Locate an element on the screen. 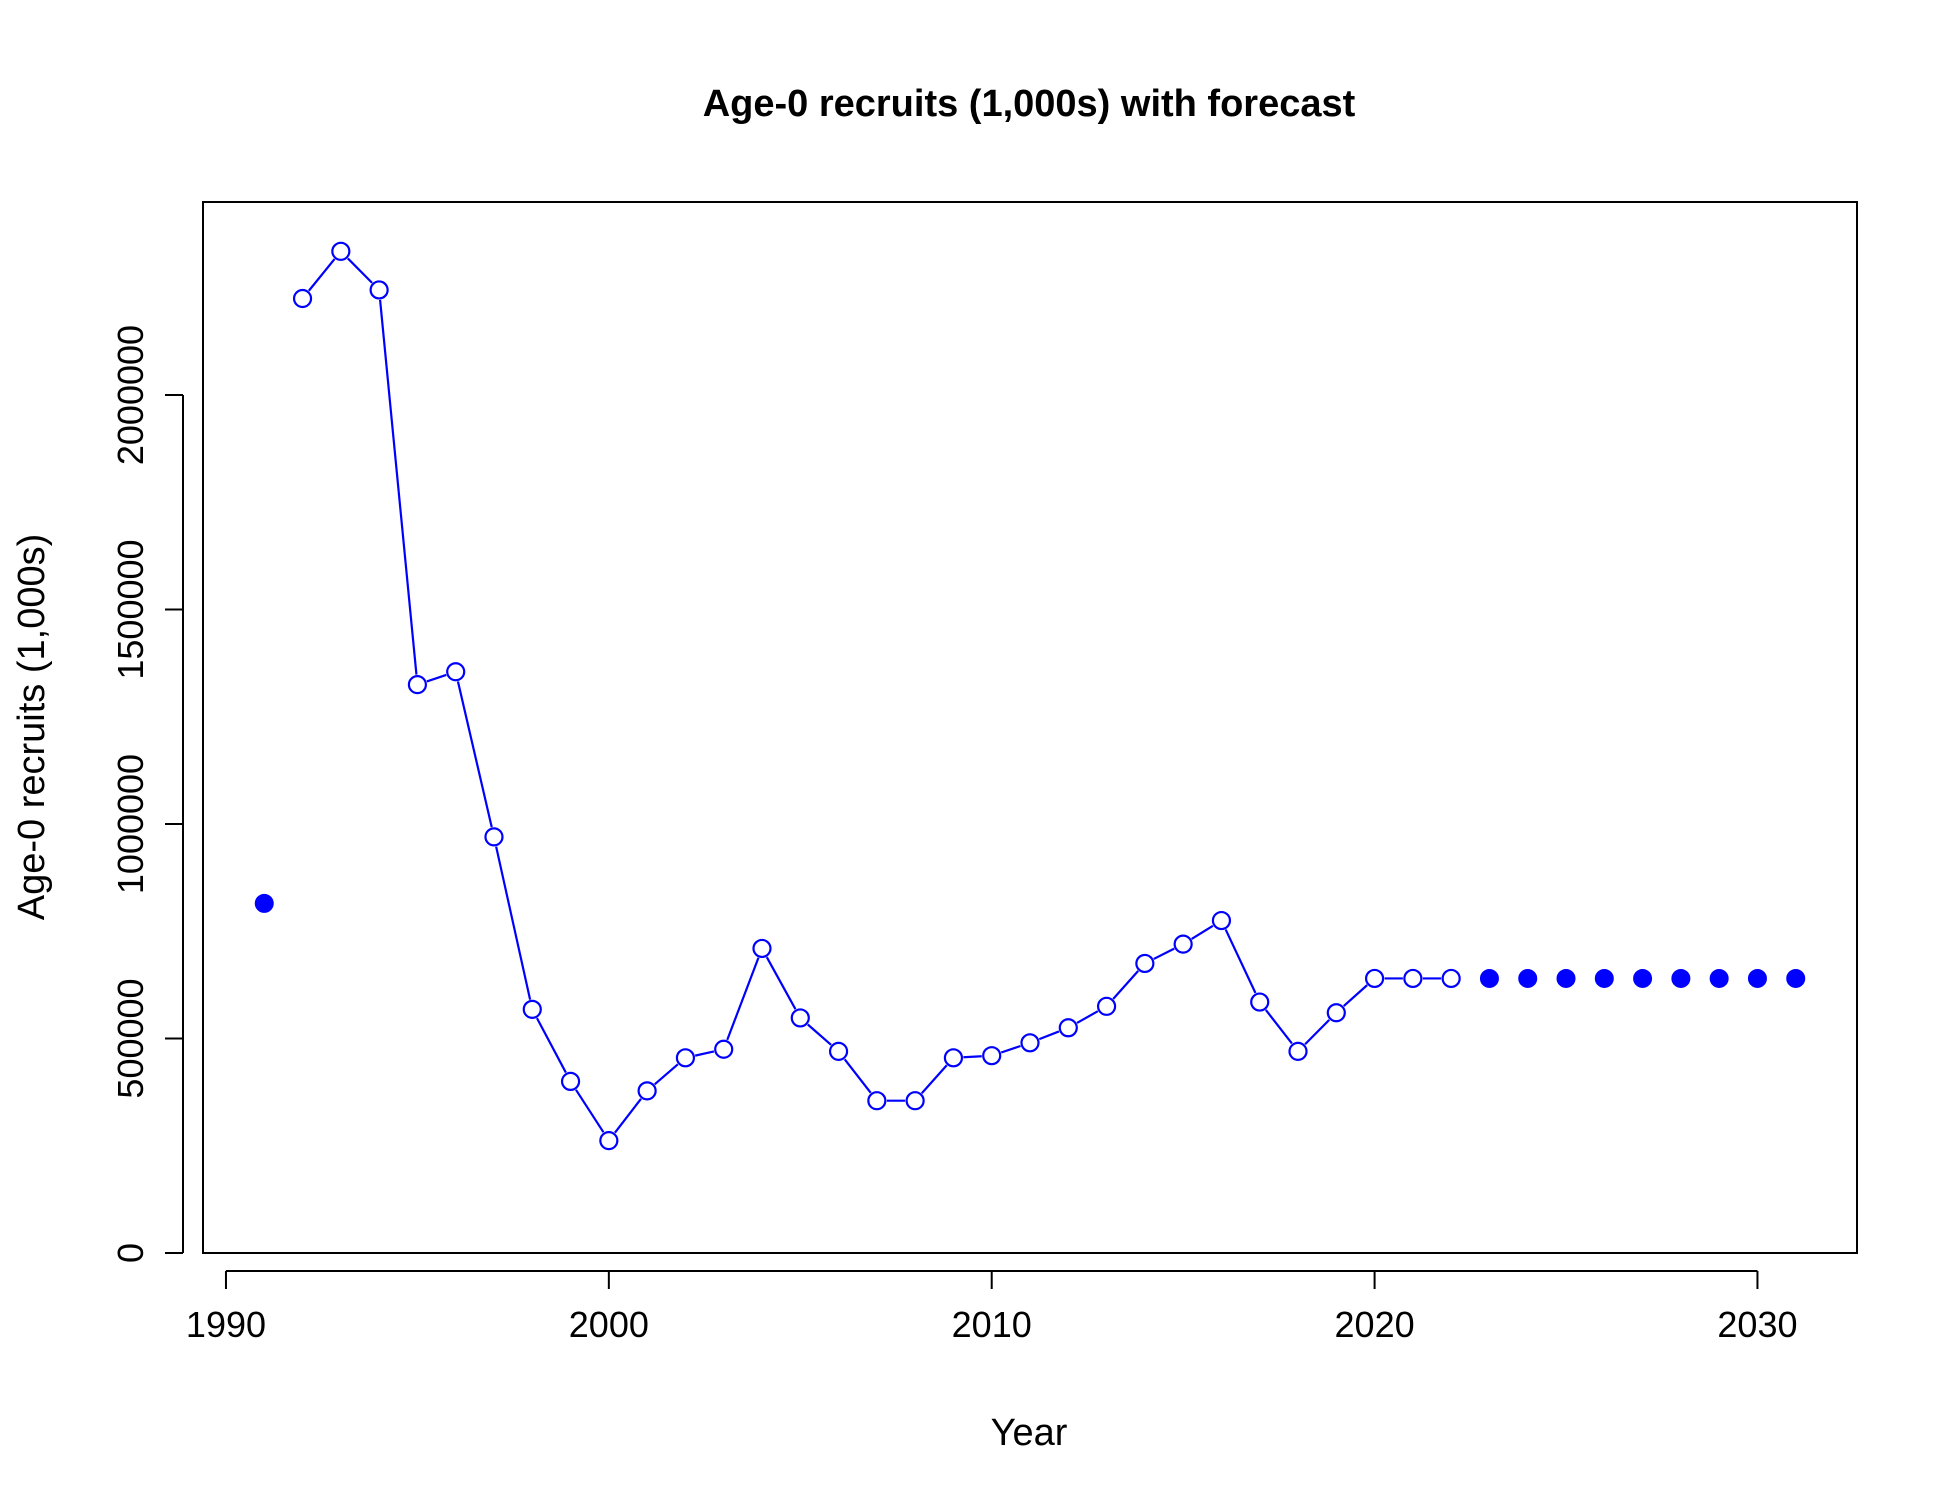 This screenshot has width=1950, height=1500. x-axis: 1990 2000 2010 2020 2030 is located at coordinates (992, 1307).